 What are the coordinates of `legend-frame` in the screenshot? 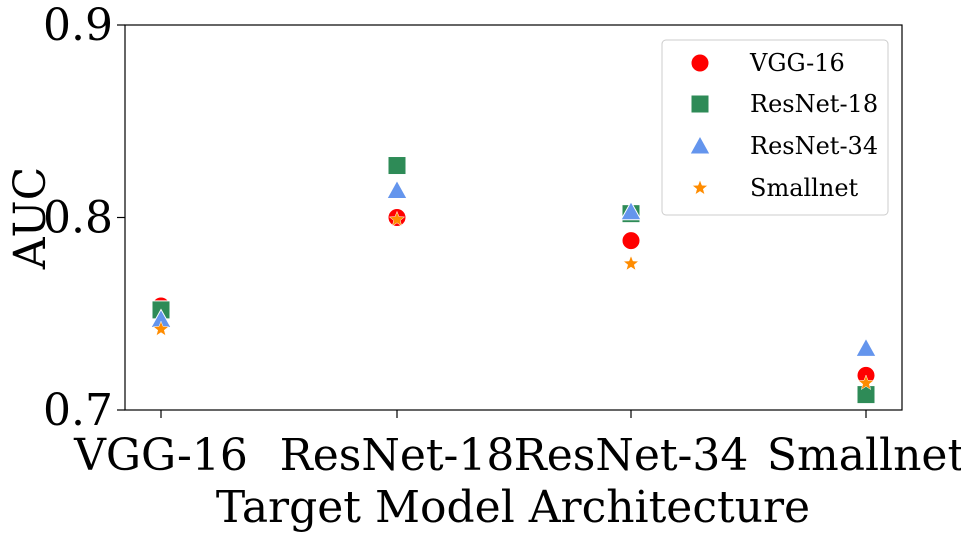 It's located at (775, 127).